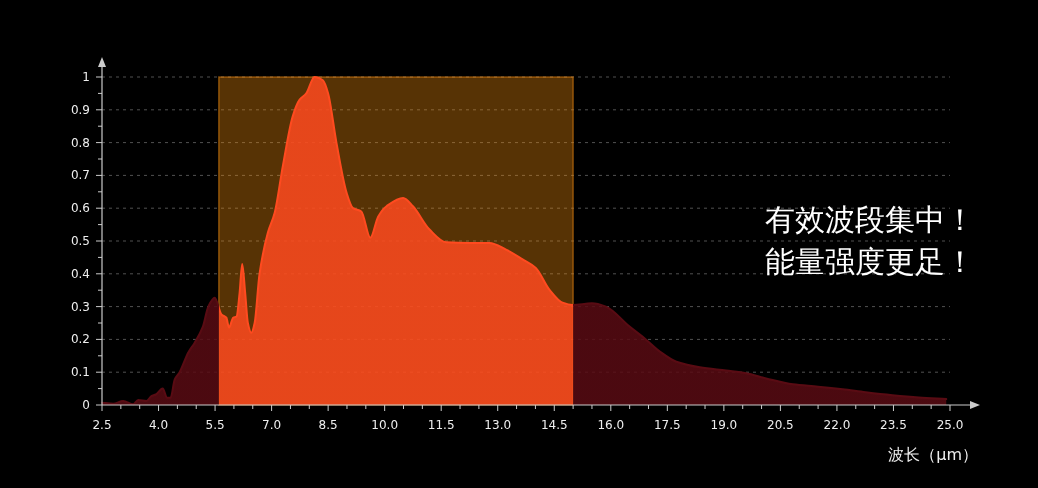 Image resolution: width=1038 pixels, height=488 pixels. I want to click on y-tick-label: 0.1, so click(80, 372).